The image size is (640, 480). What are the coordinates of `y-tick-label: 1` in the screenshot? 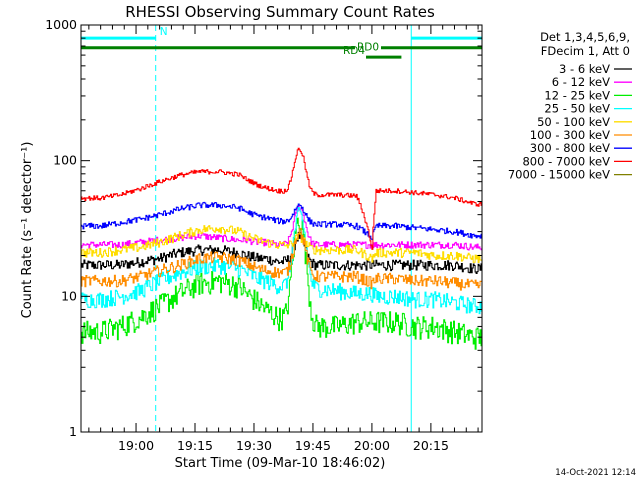 It's located at (73, 431).